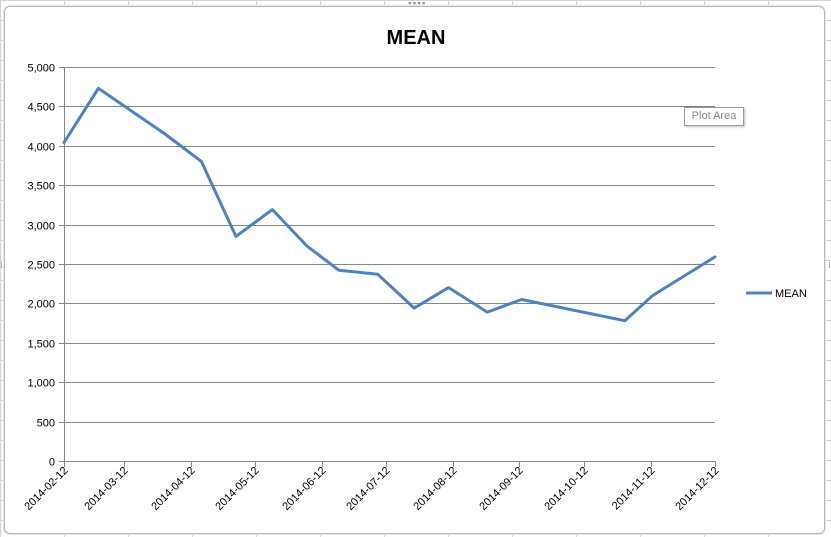 This screenshot has width=831, height=537. I want to click on x-tick-label: 2014-10-12, so click(566, 489).